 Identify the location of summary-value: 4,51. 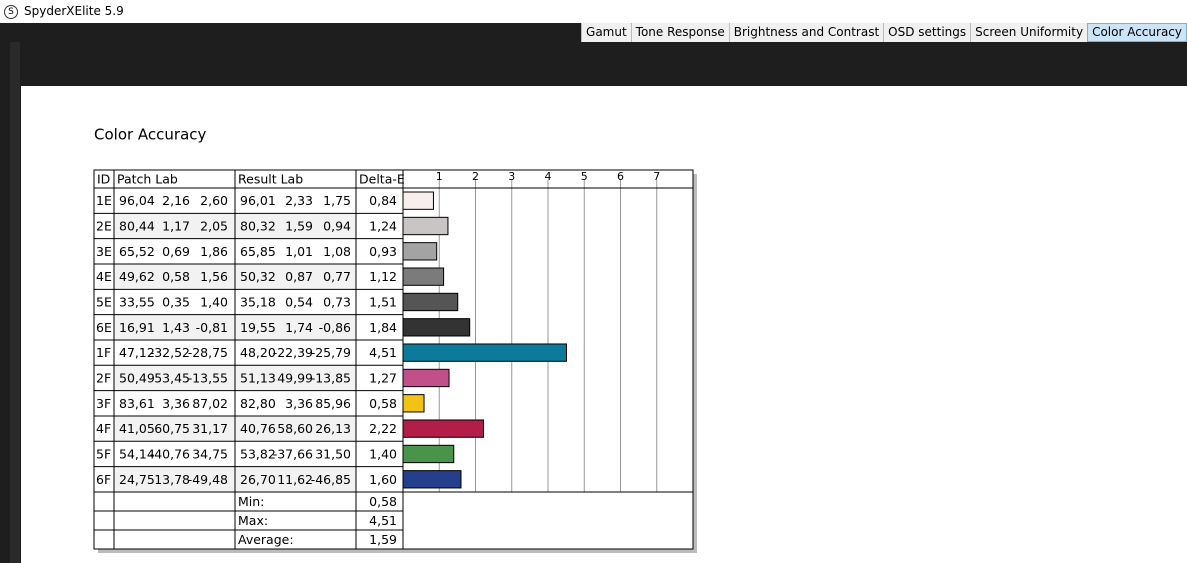
(383, 520).